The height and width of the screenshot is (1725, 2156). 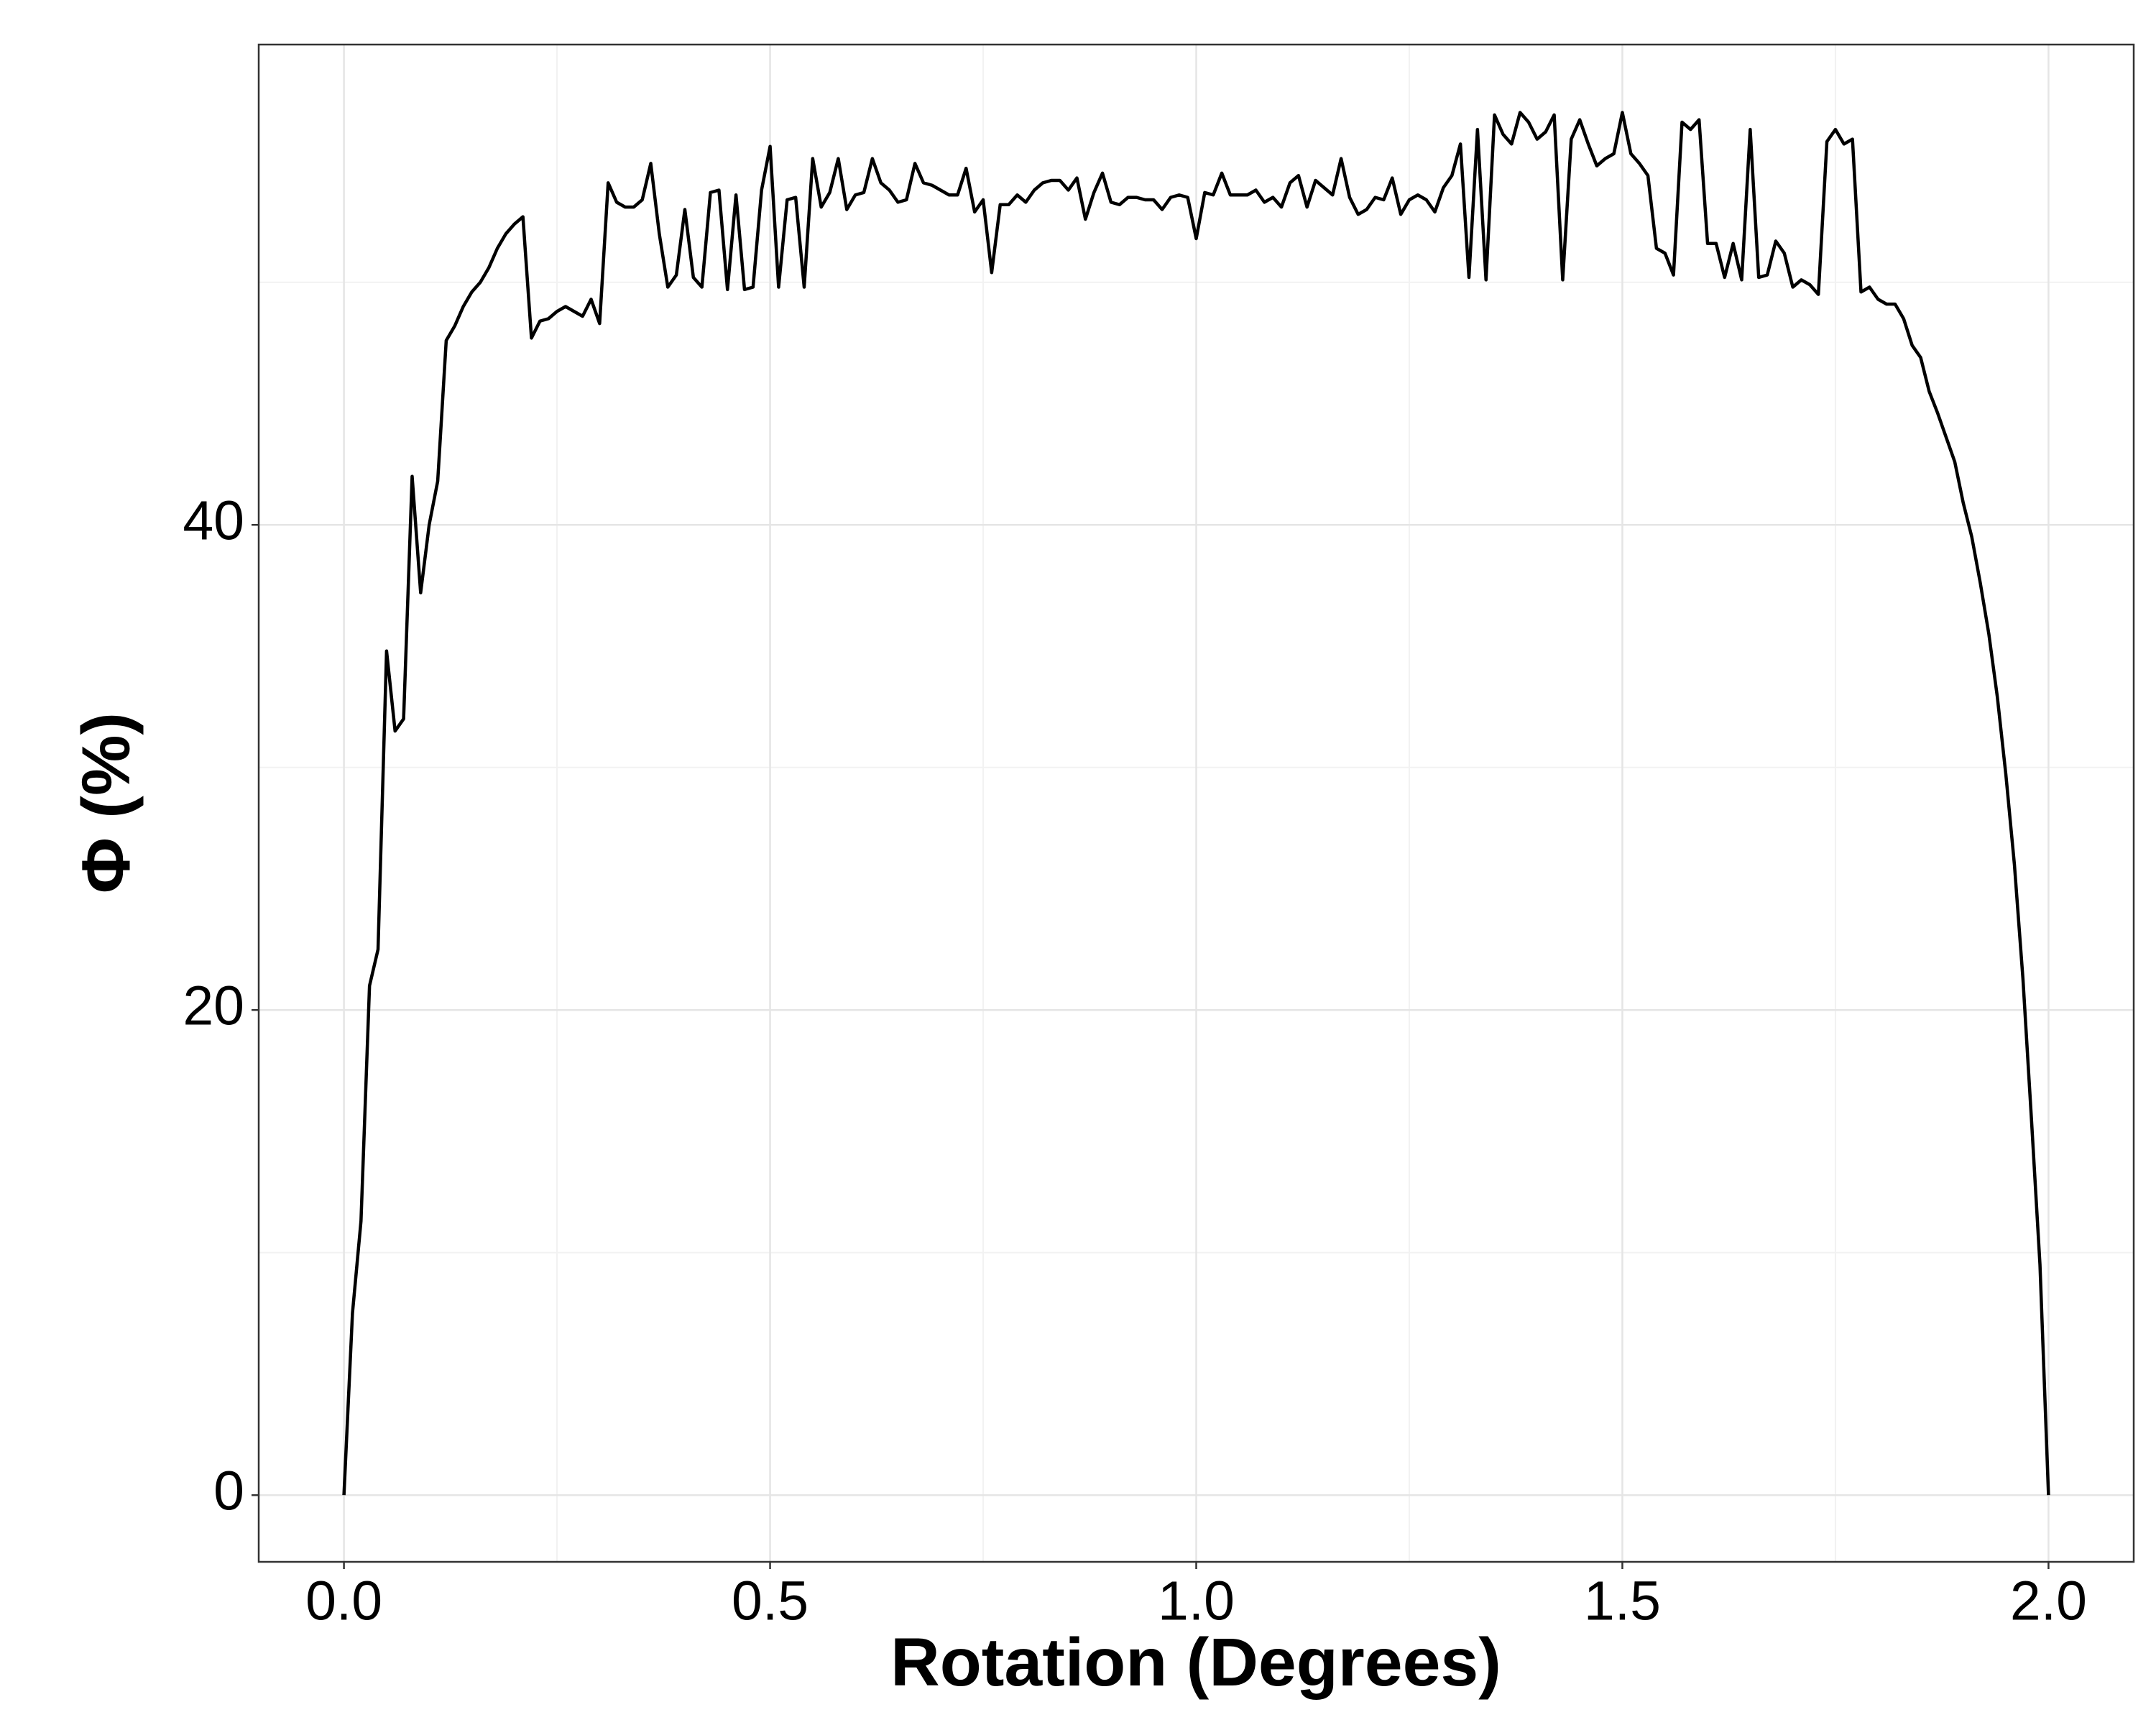 What do you see at coordinates (214, 1006) in the screenshot?
I see `y-tick-label: 20` at bounding box center [214, 1006].